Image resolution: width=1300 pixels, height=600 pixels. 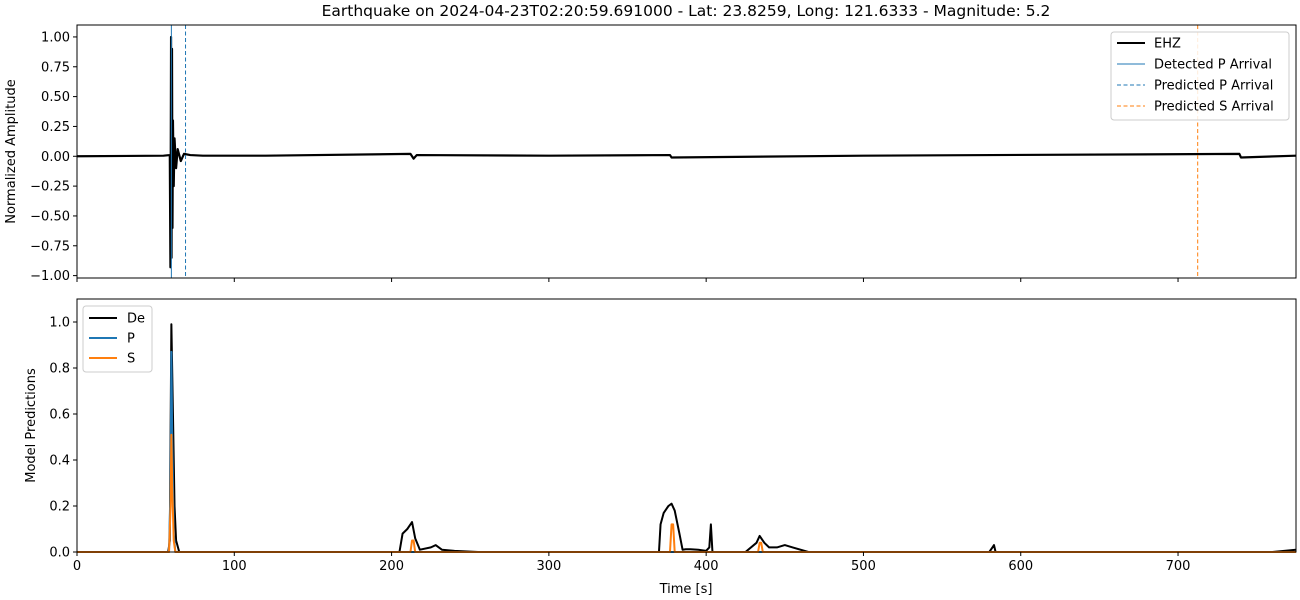 I want to click on legend-label-p: P, so click(x=131, y=339).